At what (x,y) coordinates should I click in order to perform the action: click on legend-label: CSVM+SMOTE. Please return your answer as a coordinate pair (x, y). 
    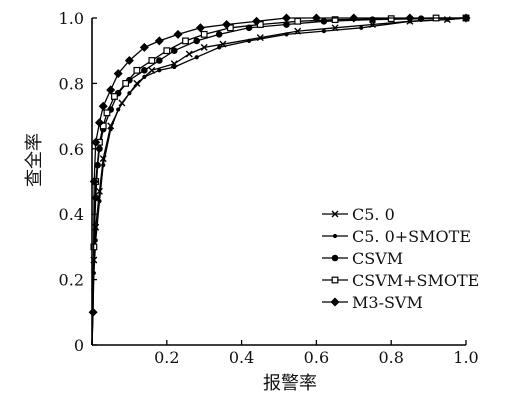
    Looking at the image, I should click on (415, 280).